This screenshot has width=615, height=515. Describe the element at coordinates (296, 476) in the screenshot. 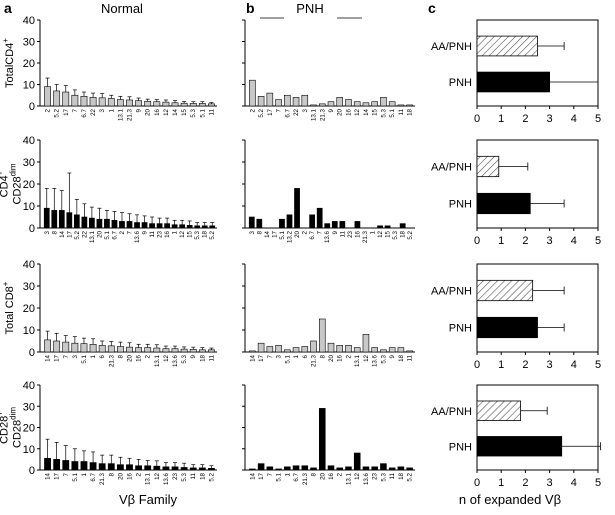

I see `pb-r4-cat-5: 6.7` at that location.